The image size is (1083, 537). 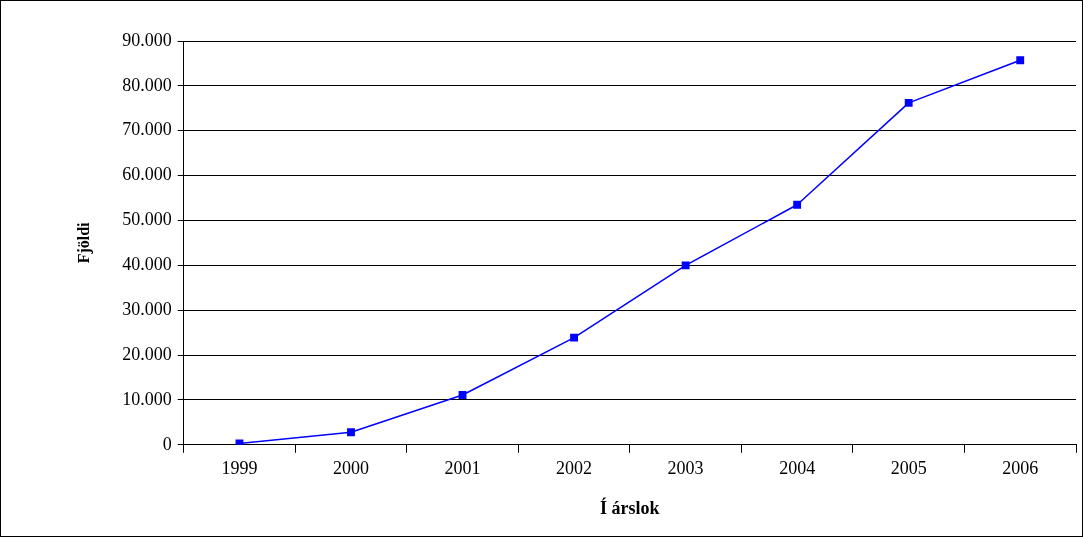 What do you see at coordinates (685, 468) in the screenshot?
I see `x-tick-label: 2003` at bounding box center [685, 468].